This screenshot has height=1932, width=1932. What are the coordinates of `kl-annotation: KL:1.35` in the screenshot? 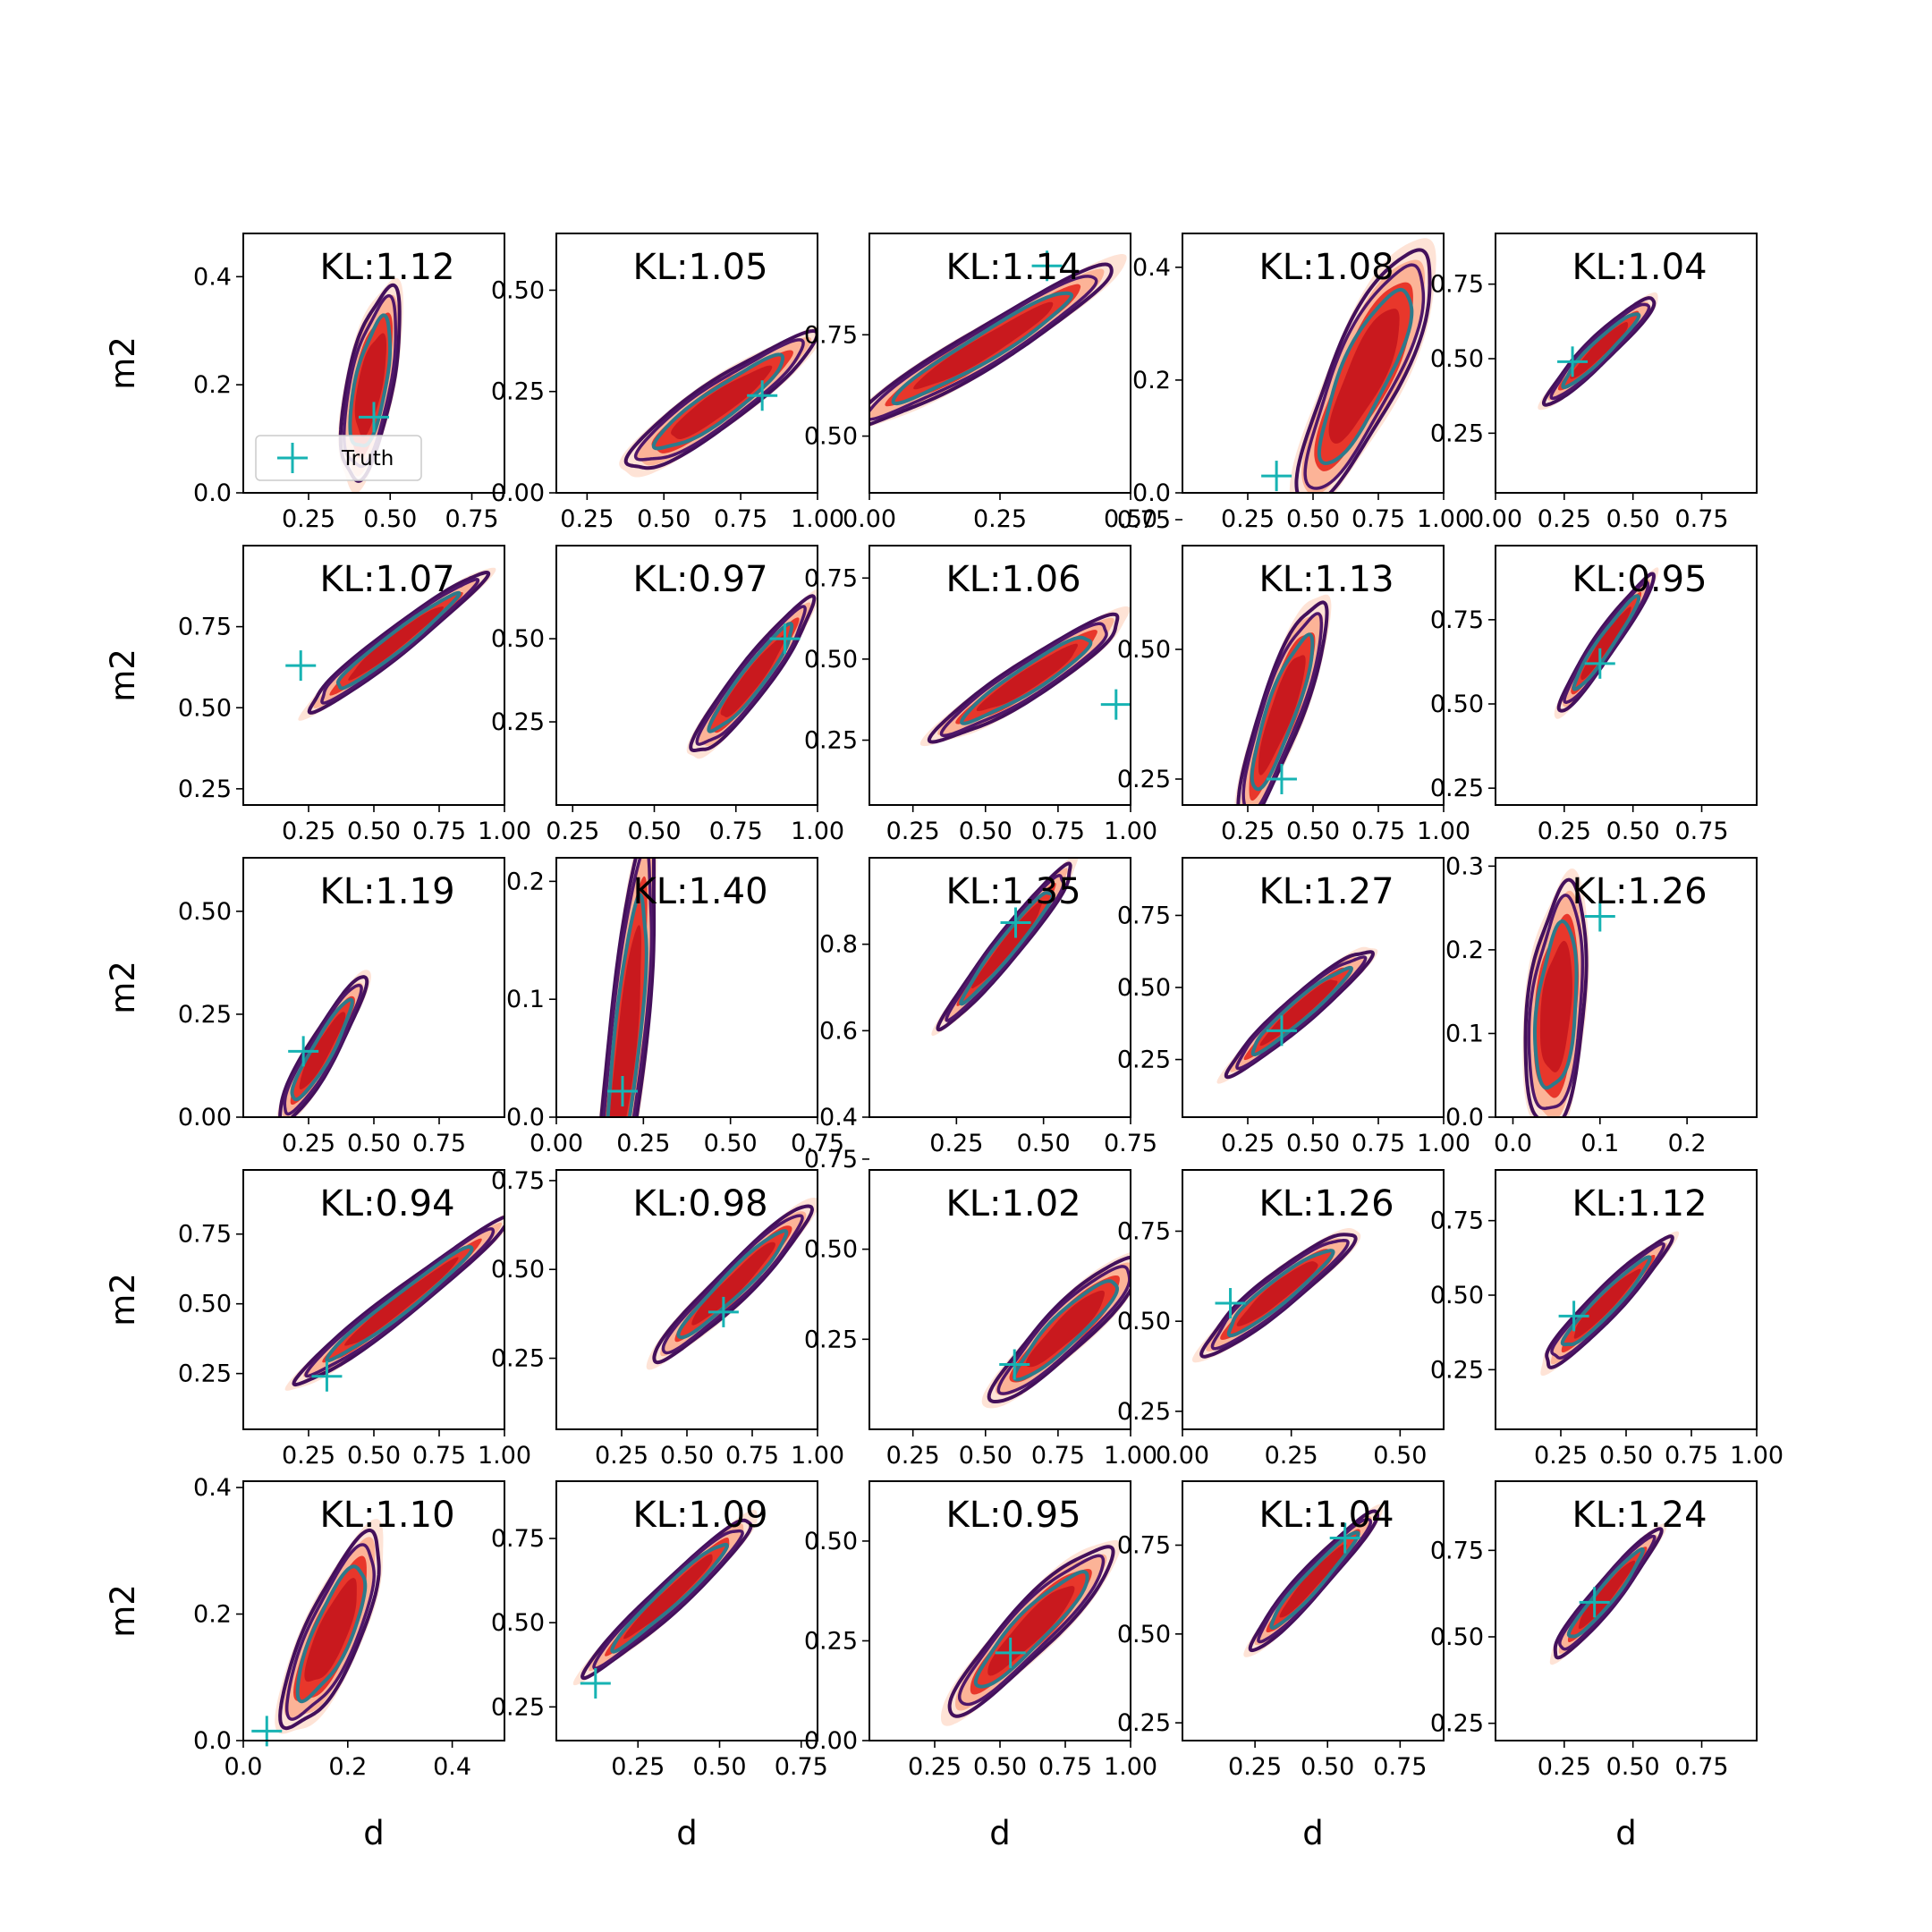 It's located at (1012, 891).